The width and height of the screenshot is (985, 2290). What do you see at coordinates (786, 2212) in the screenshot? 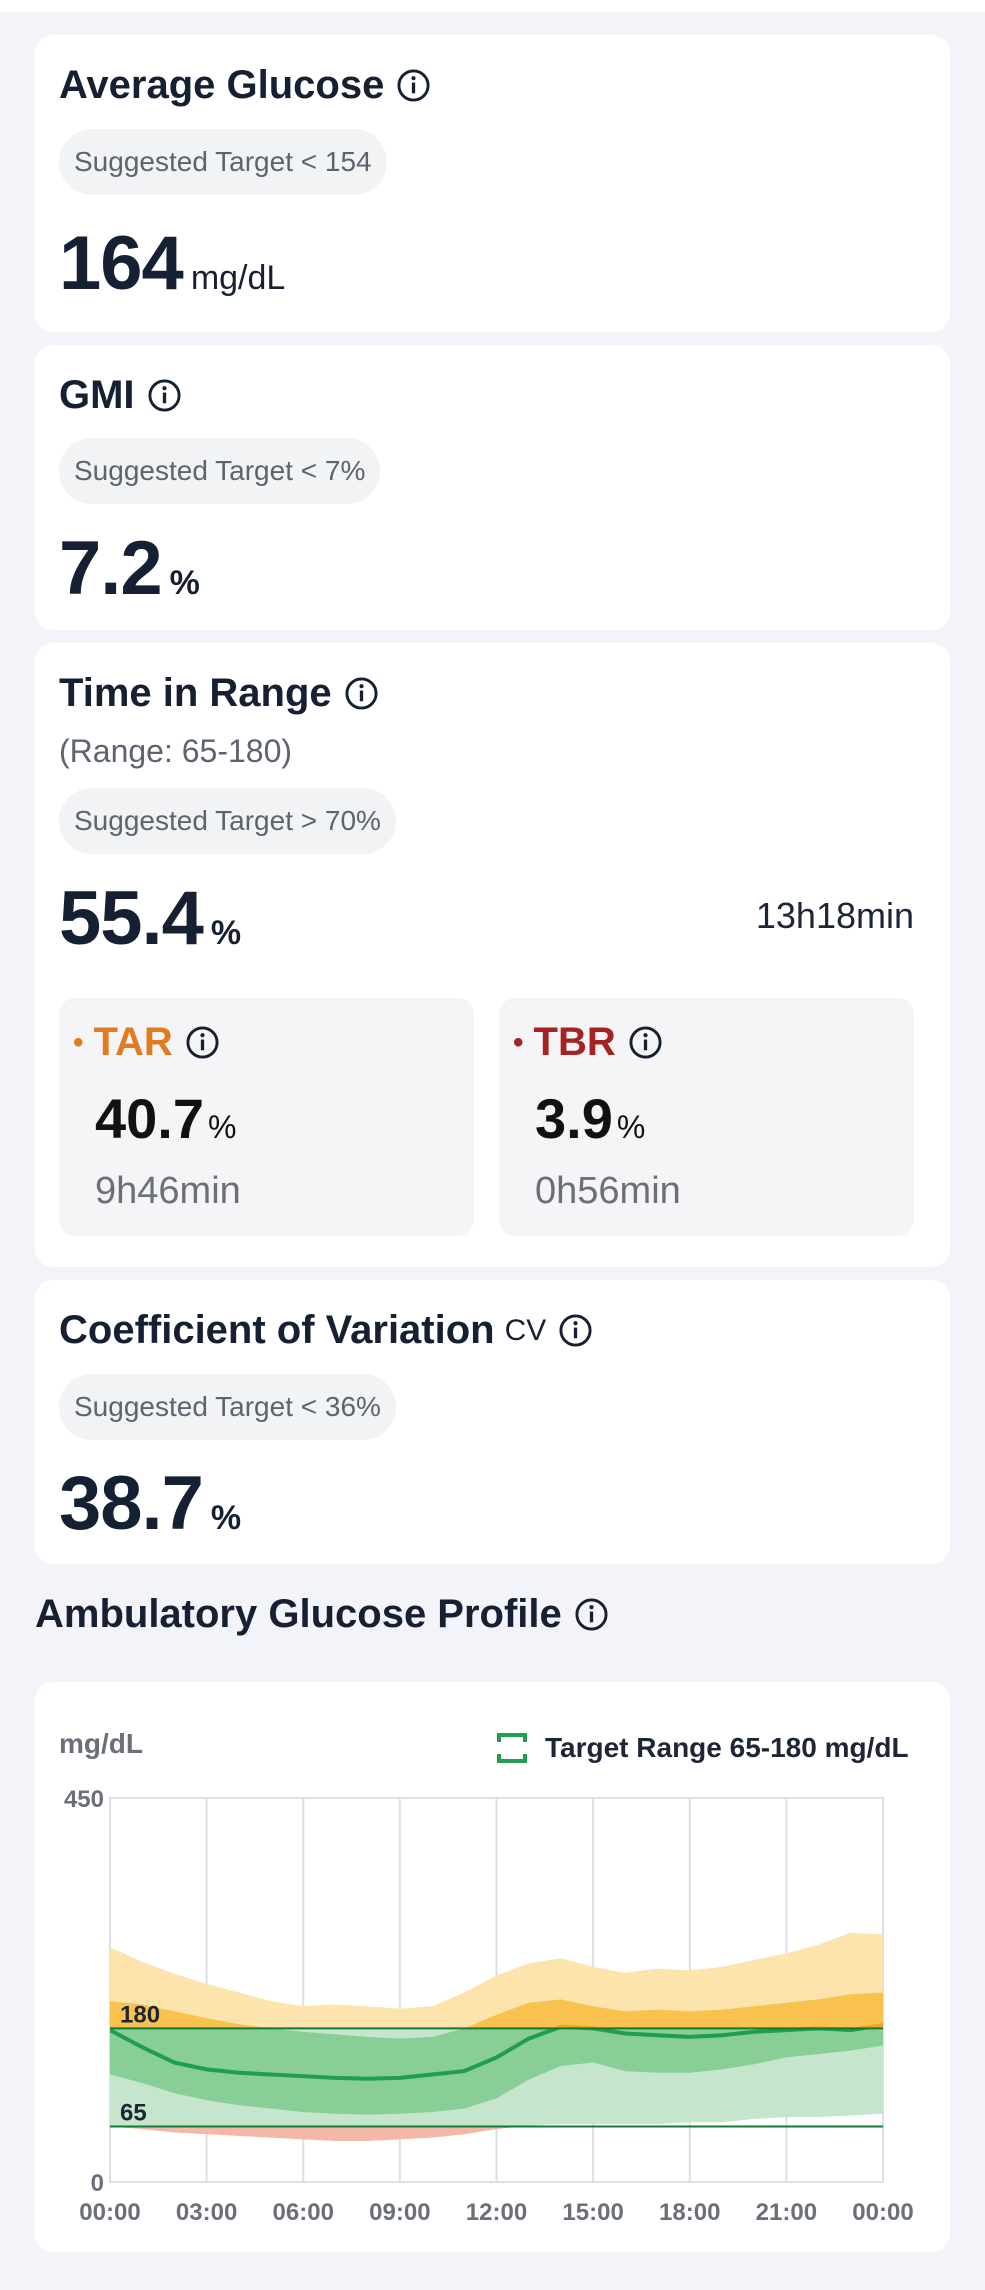
I see `x-tick-label: 21:00` at bounding box center [786, 2212].